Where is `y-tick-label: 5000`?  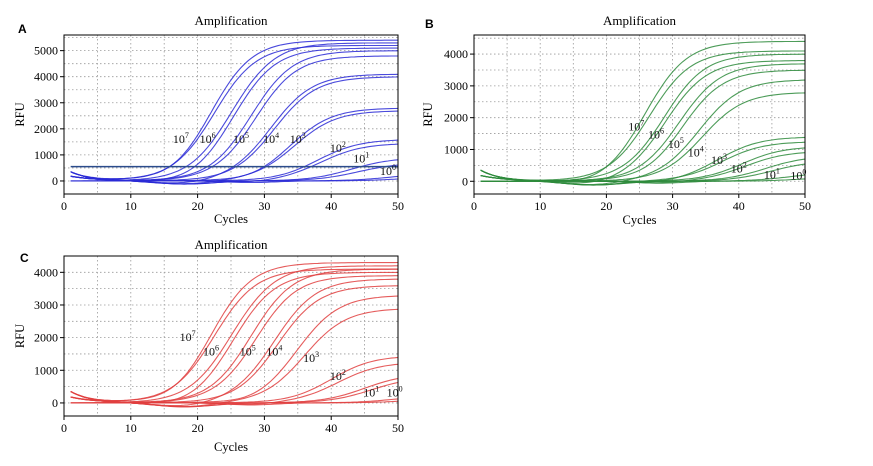 y-tick-label: 5000 is located at coordinates (46, 51).